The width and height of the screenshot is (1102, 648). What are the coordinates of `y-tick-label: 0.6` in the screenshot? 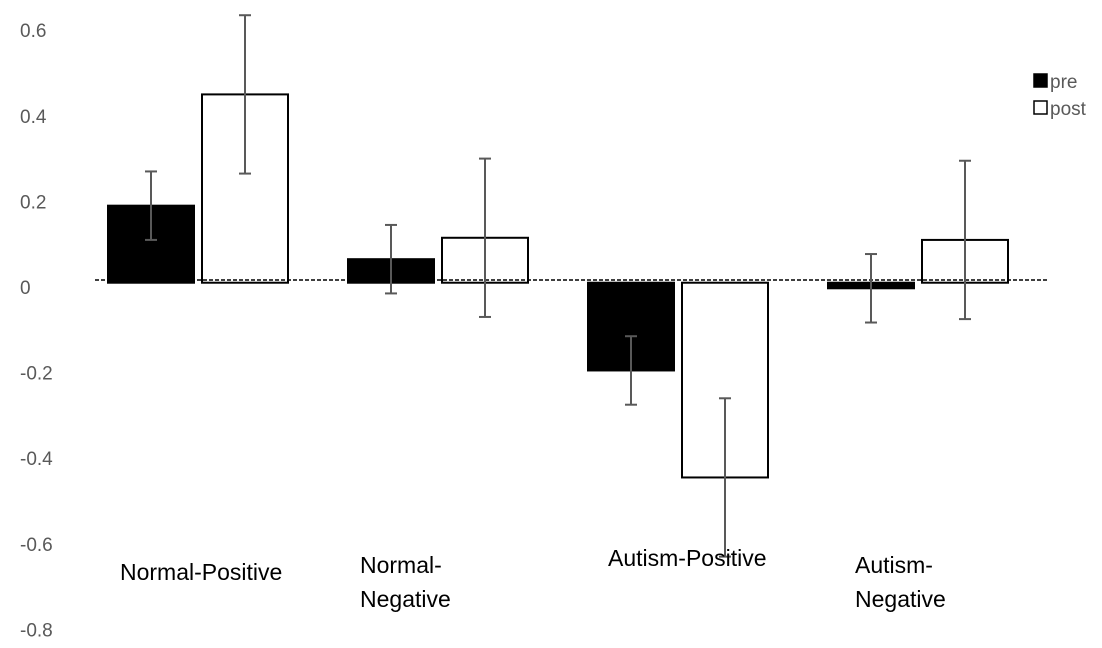 It's located at (33, 31).